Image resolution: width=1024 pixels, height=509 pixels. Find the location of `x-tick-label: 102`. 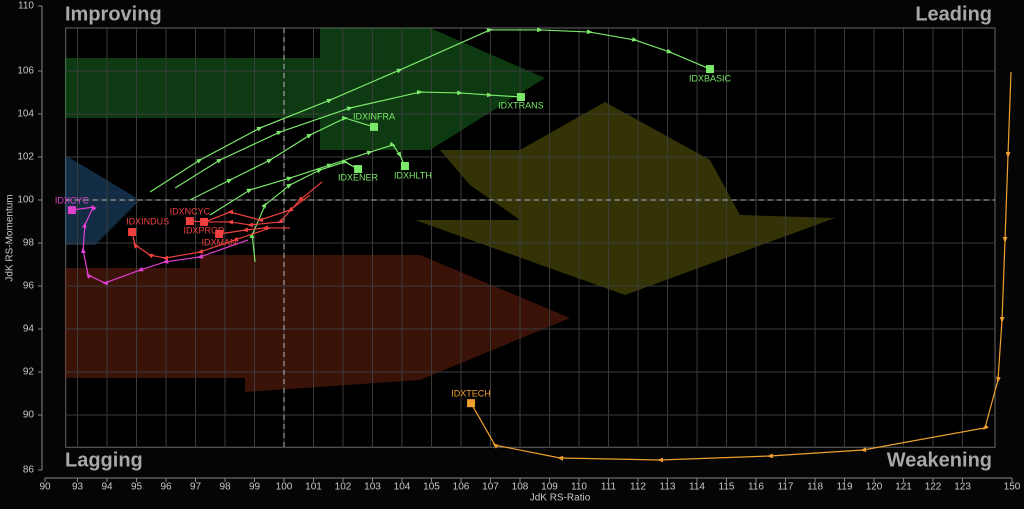

x-tick-label: 102 is located at coordinates (343, 487).